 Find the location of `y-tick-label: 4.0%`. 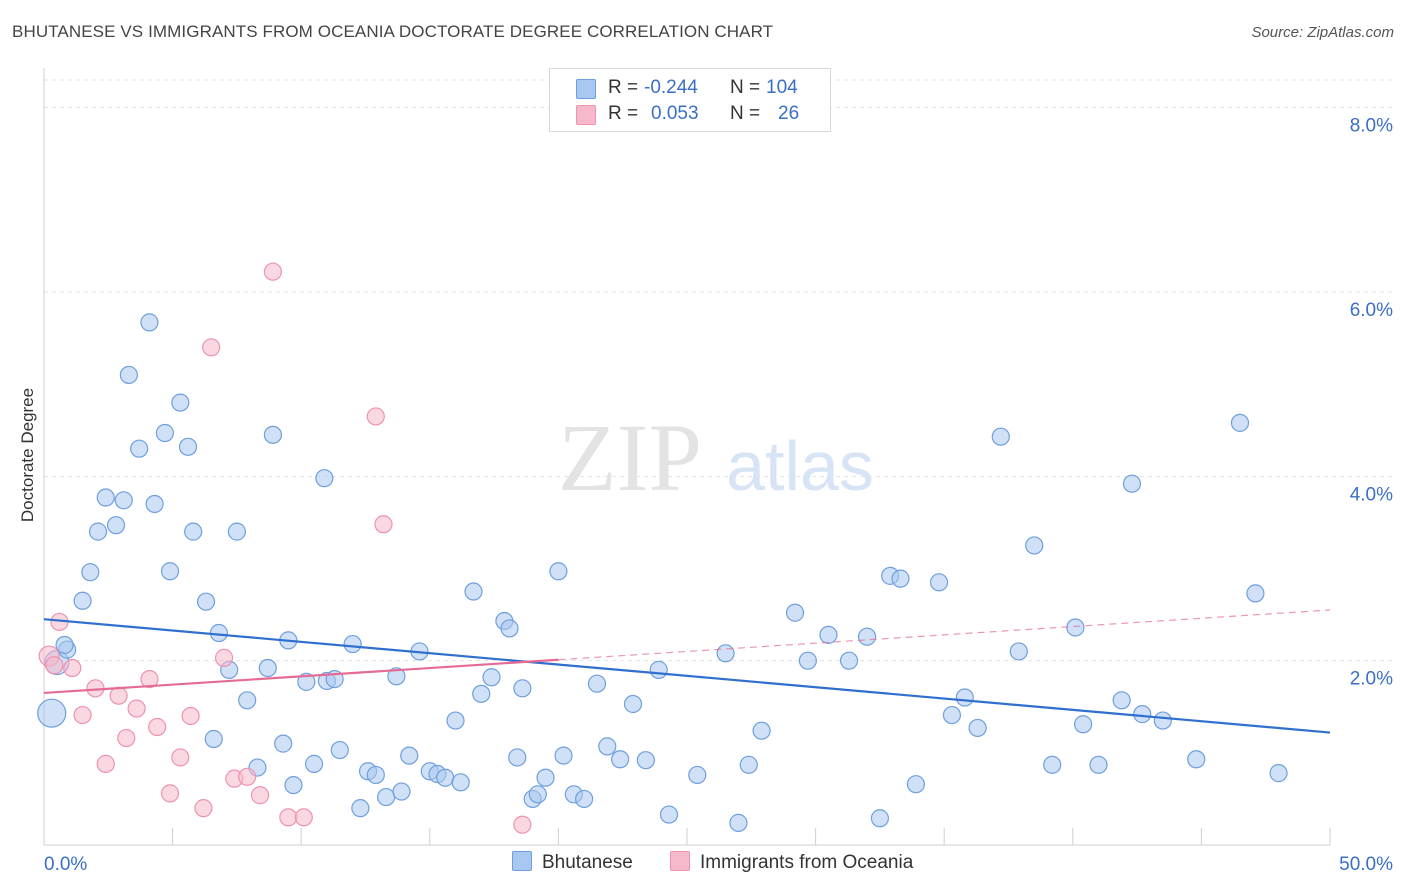

y-tick-label: 4.0% is located at coordinates (1371, 494).